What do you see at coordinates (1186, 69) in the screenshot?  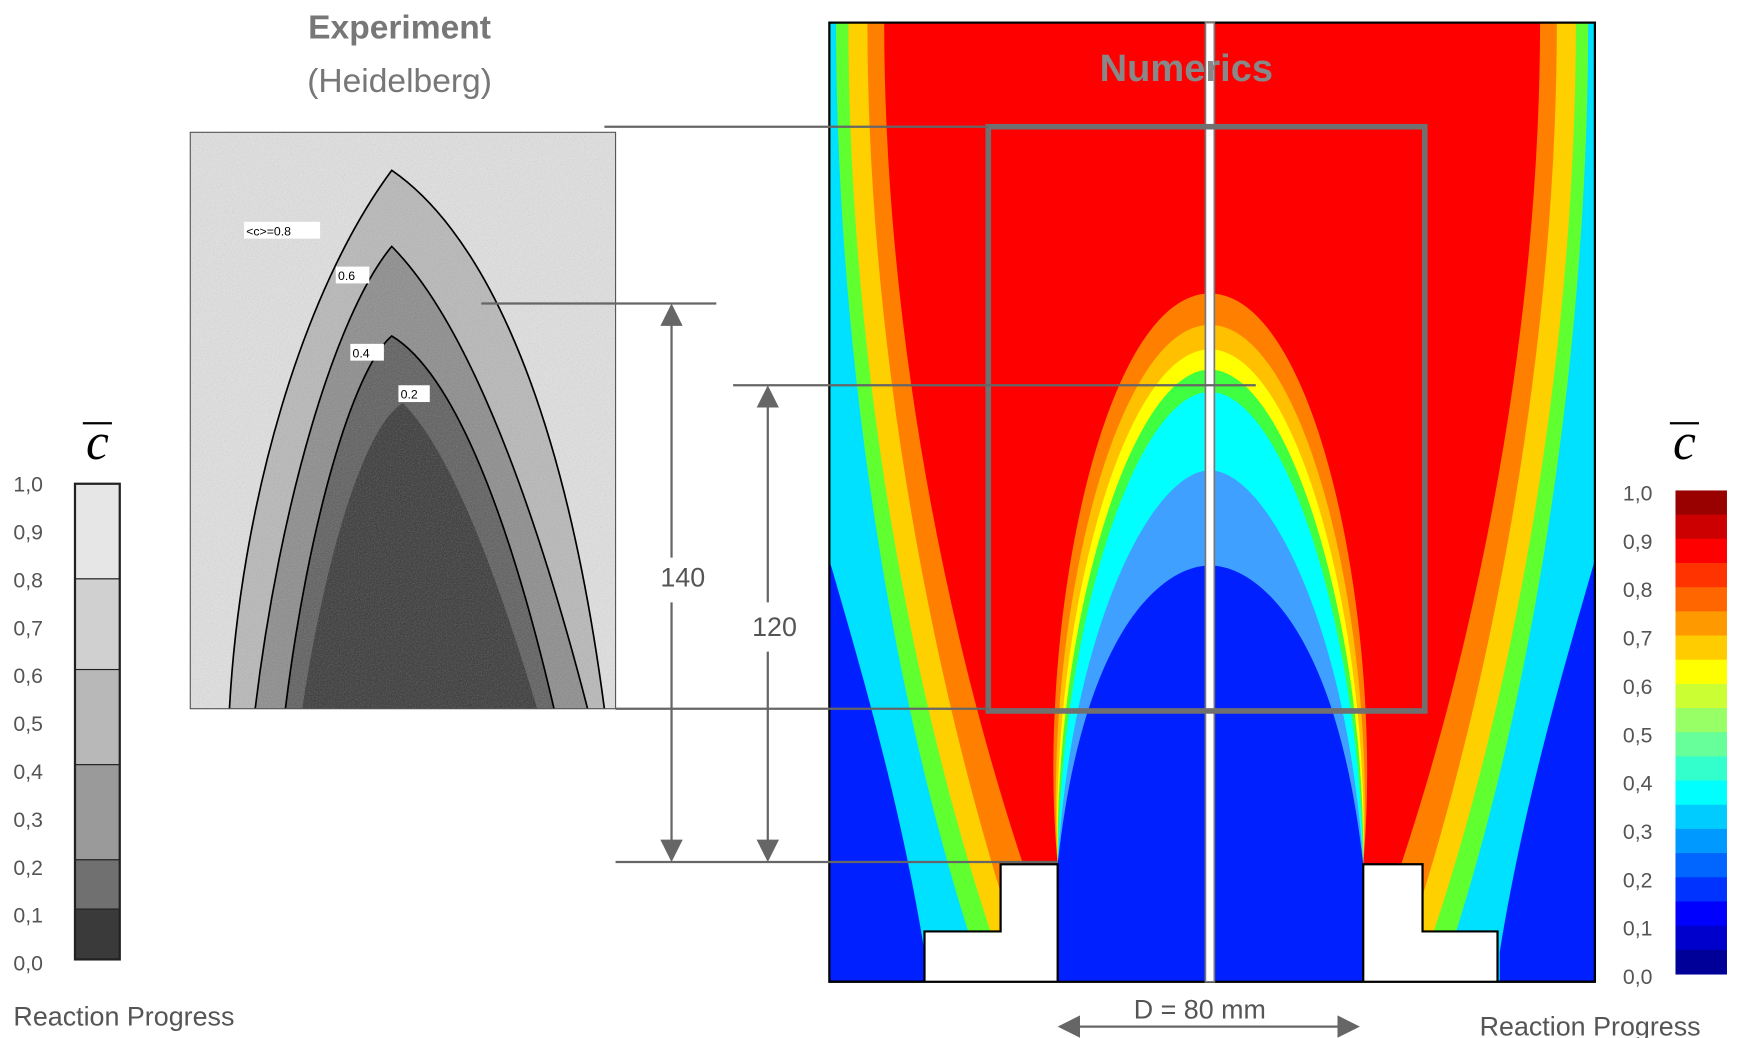 I see `numerics-title: Numerics` at bounding box center [1186, 69].